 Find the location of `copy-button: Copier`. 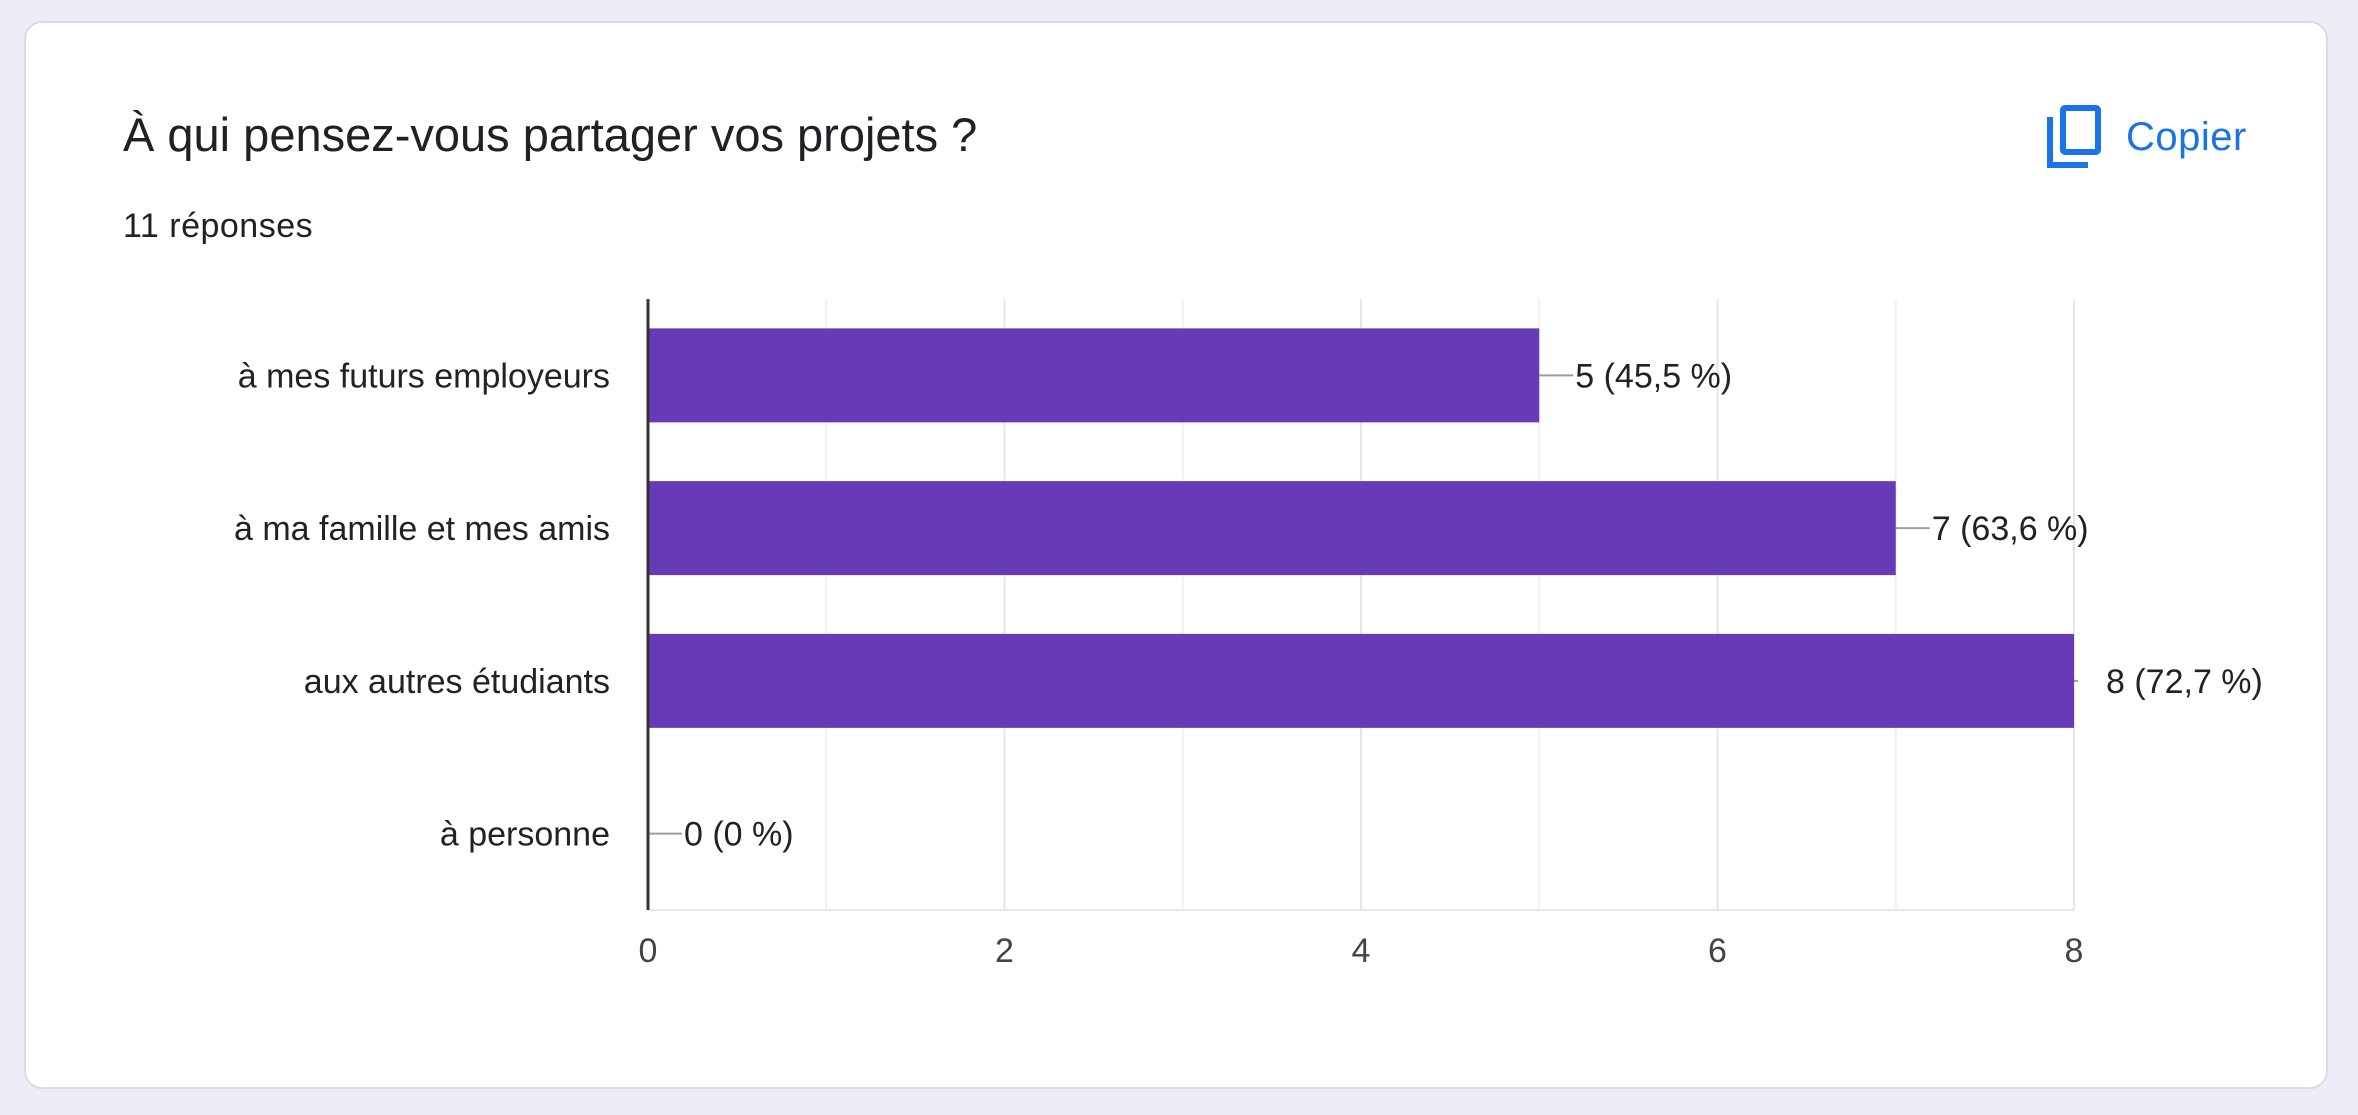

copy-button: Copier is located at coordinates (2150, 137).